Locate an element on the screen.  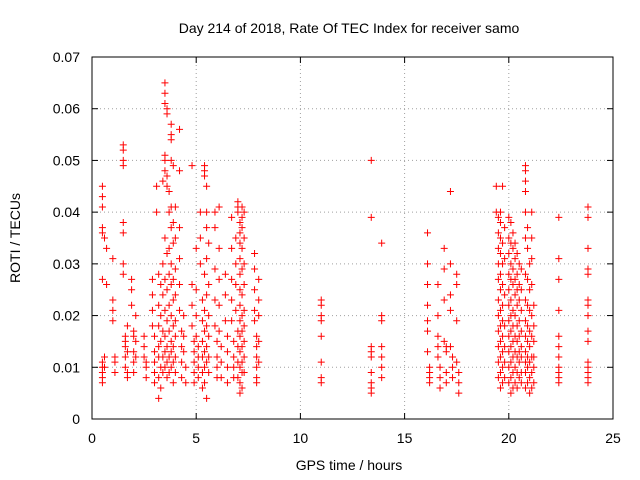
y-tick-label: 0.01 is located at coordinates (66, 367).